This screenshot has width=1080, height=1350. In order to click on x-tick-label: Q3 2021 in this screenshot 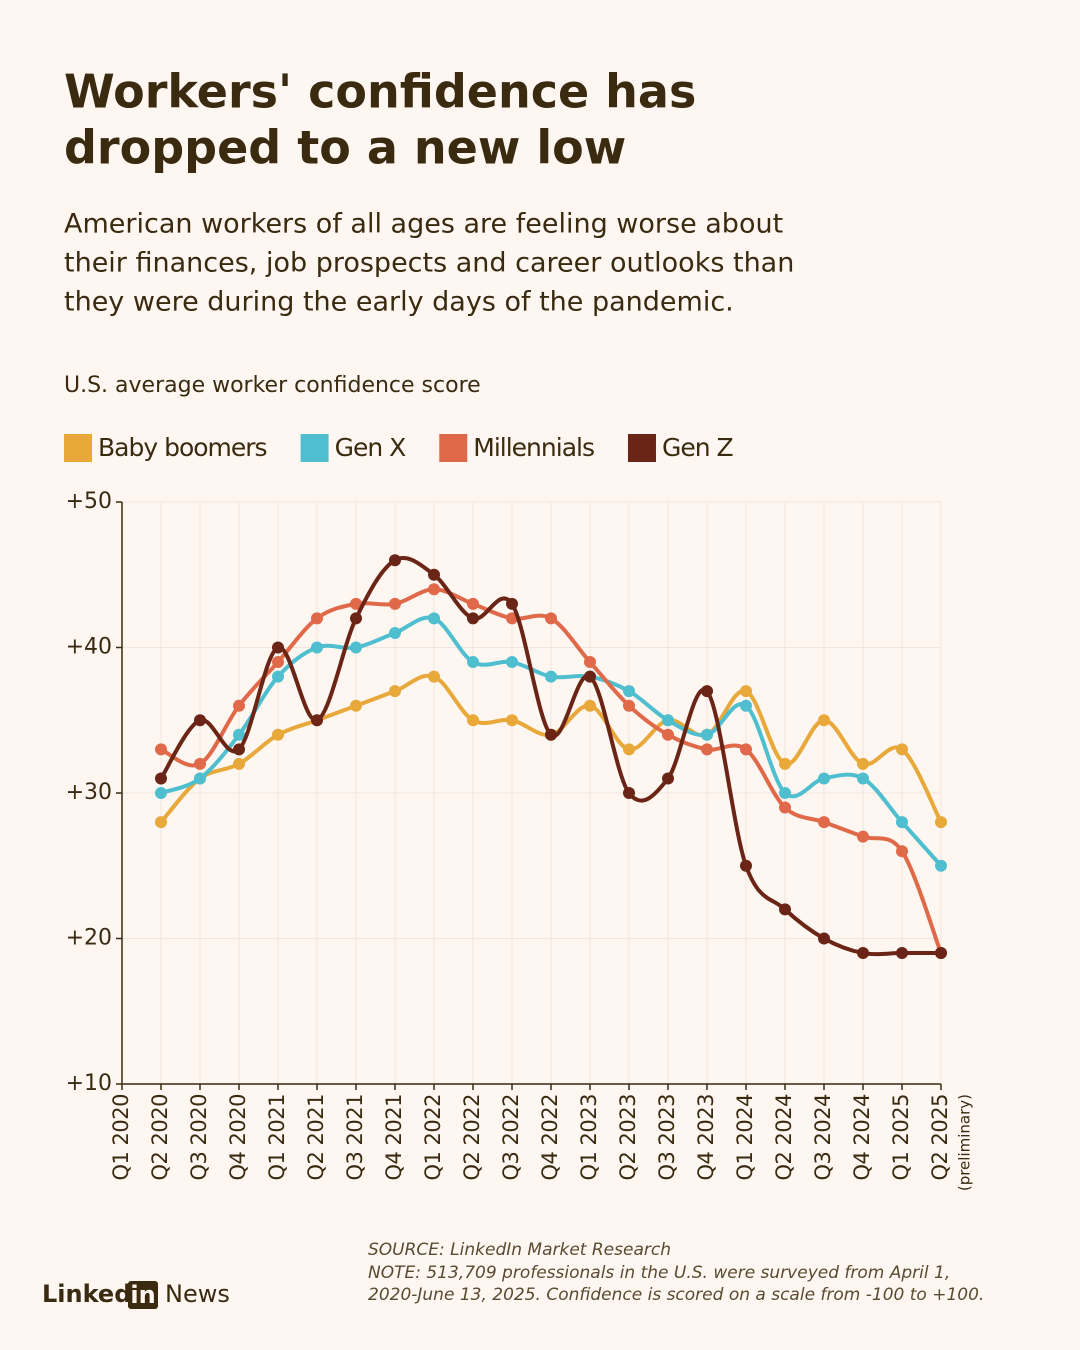, I will do `click(355, 1137)`.